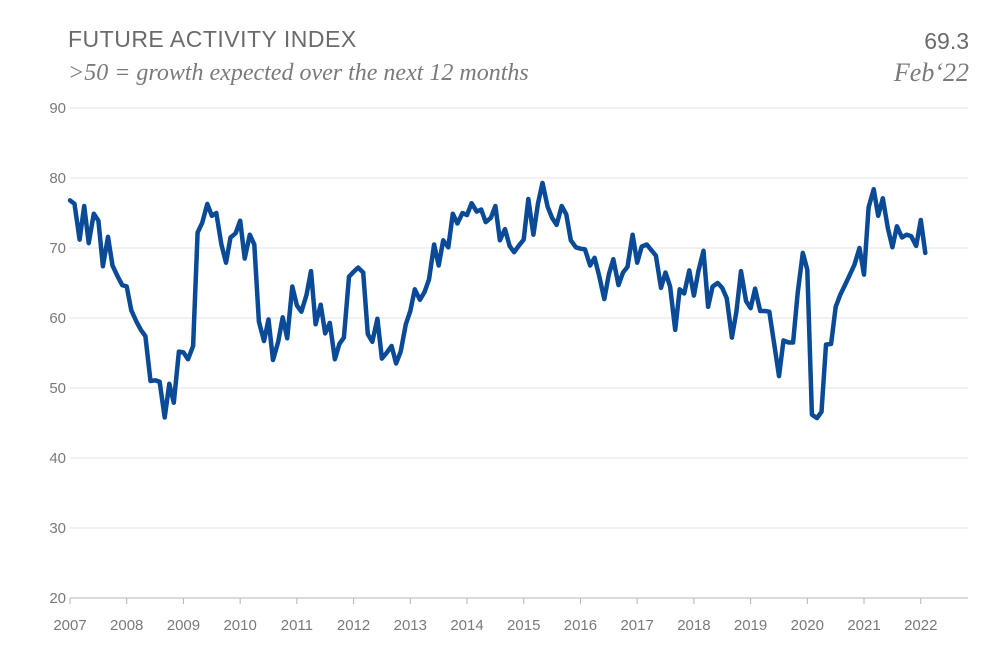 The width and height of the screenshot is (999, 667). What do you see at coordinates (57, 598) in the screenshot?
I see `y-tick-label-20: 20` at bounding box center [57, 598].